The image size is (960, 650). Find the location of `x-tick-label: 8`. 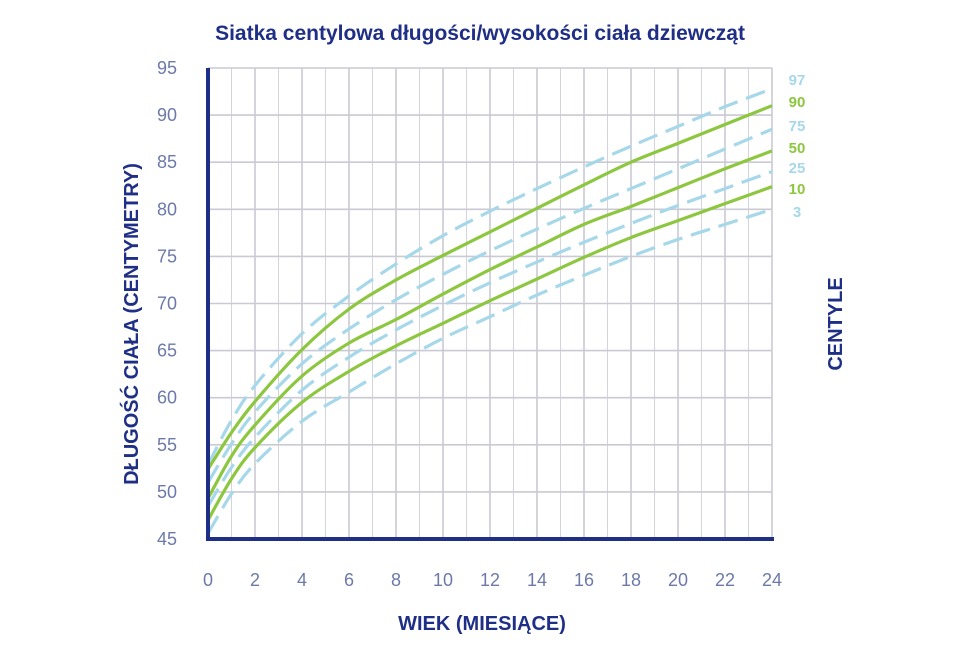

x-tick-label: 8 is located at coordinates (396, 580).